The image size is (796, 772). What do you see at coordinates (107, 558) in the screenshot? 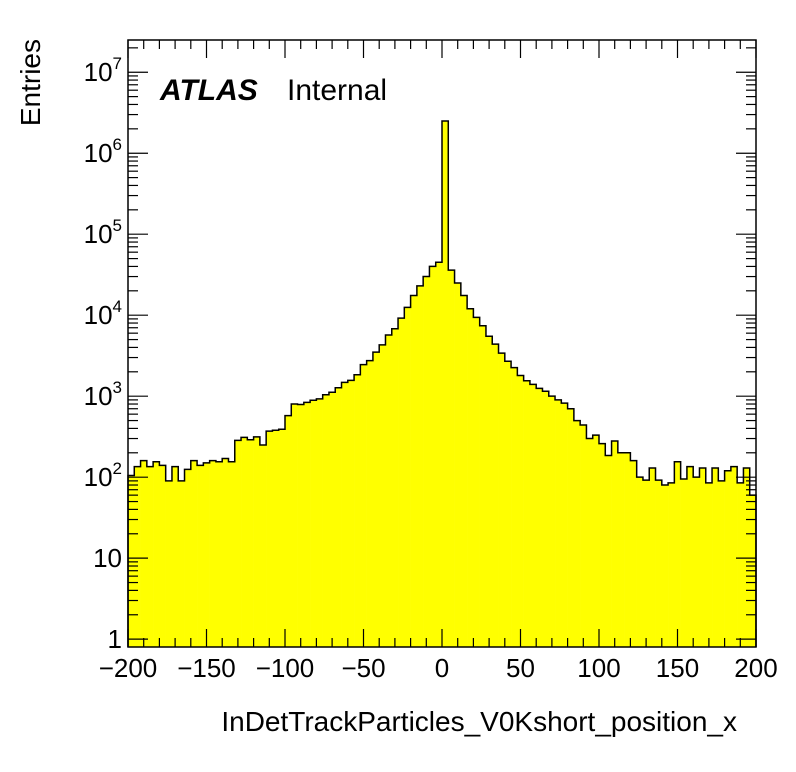
I see `y-tick-label: 10` at bounding box center [107, 558].